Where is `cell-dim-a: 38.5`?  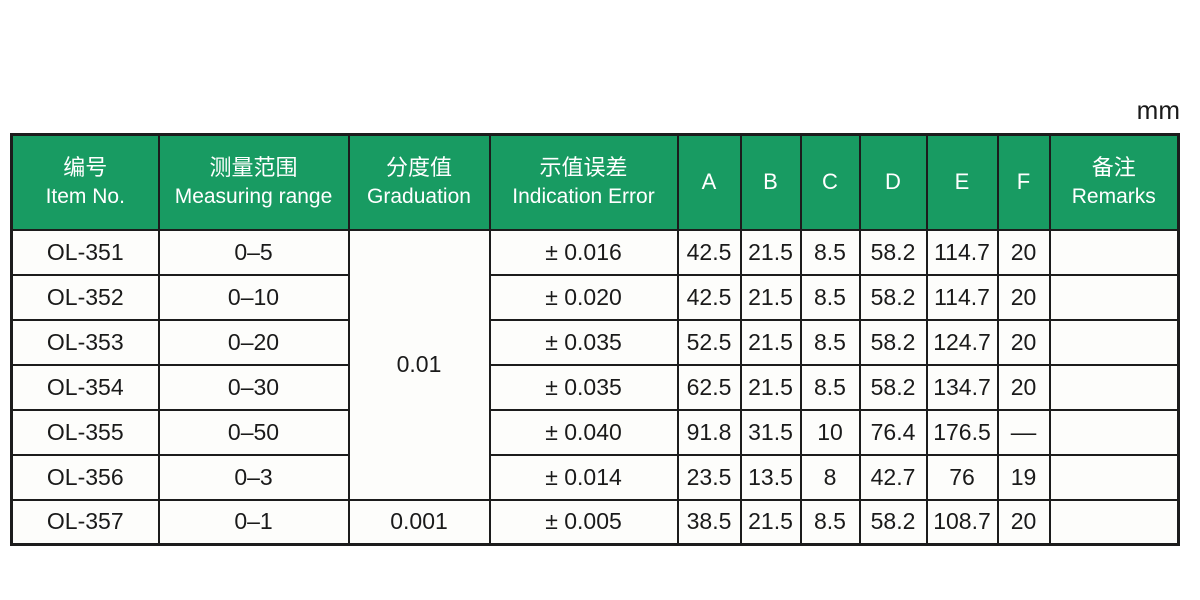
cell-dim-a: 38.5 is located at coordinates (709, 522).